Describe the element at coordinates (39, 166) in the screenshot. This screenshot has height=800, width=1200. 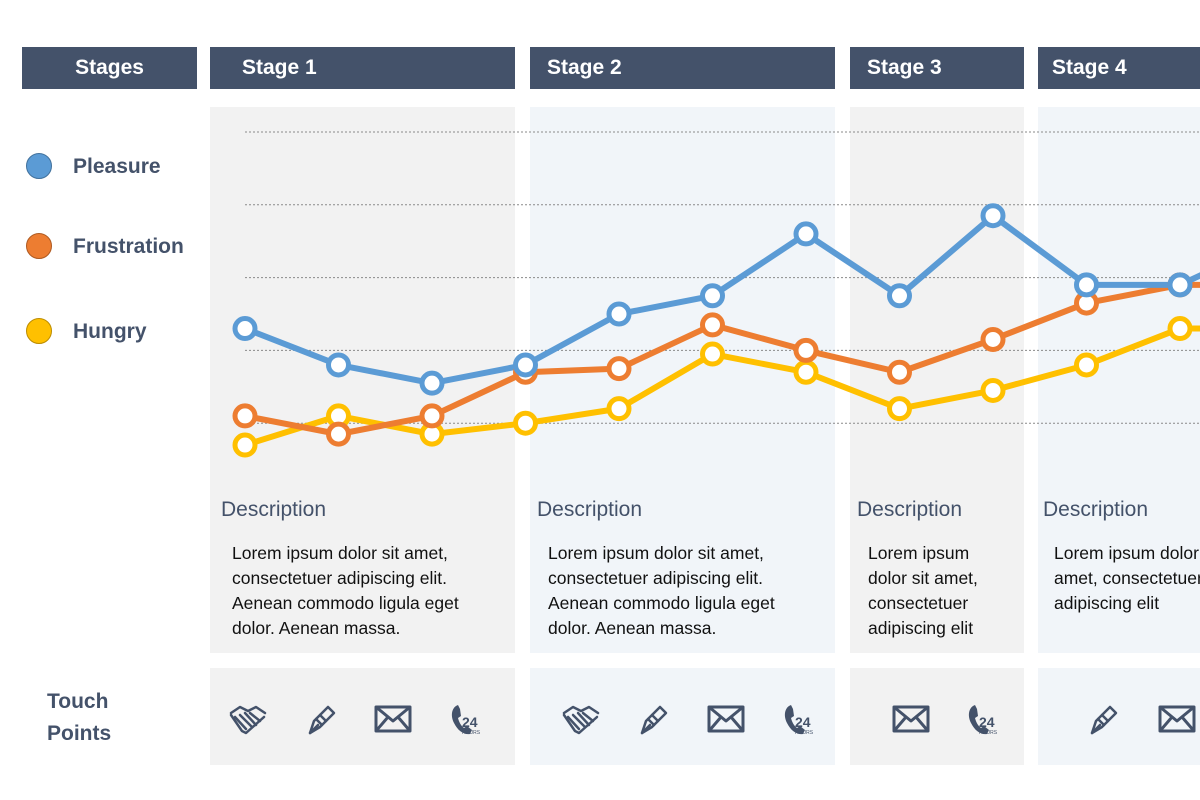
I see `pleasure-dot-icon` at that location.